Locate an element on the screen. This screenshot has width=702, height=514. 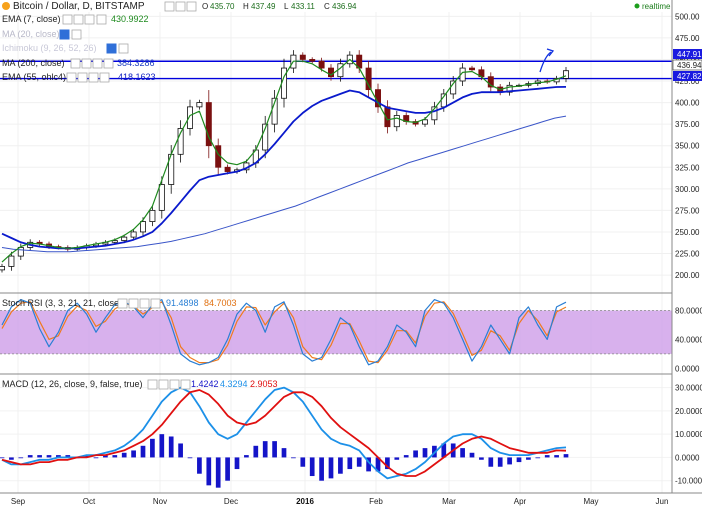
signal-line is located at coordinates (284, 433).